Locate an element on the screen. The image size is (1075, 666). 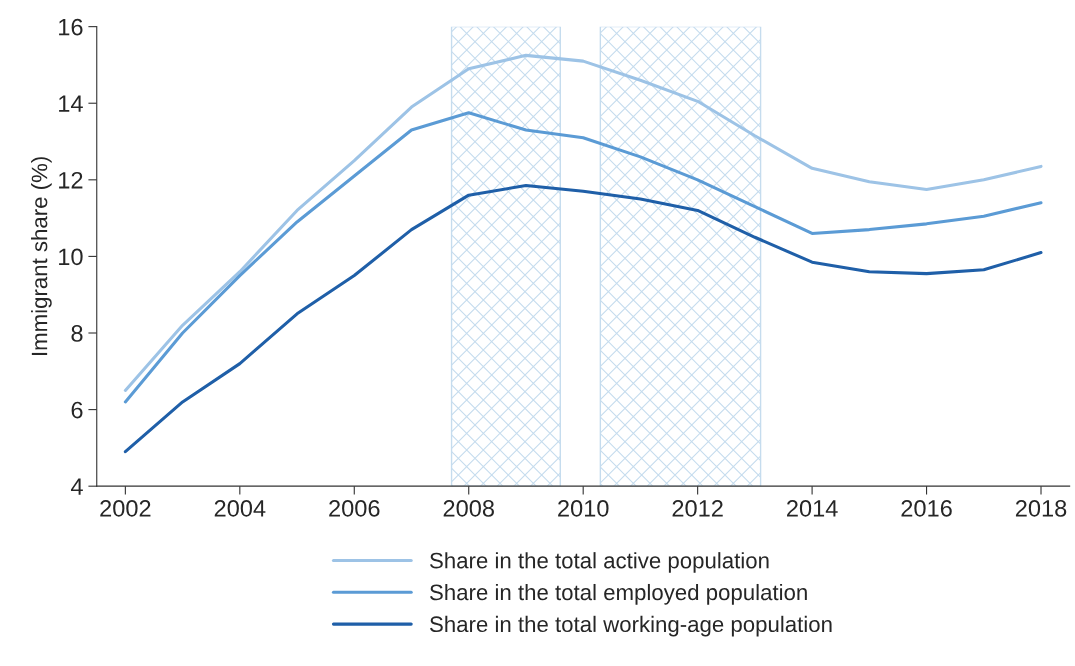
y-axis-title: Immigrant share (%) is located at coordinates (41, 256).